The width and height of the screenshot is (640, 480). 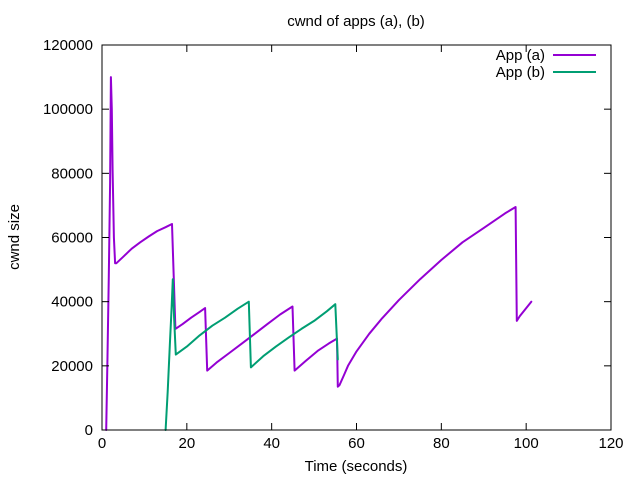 What do you see at coordinates (610, 443) in the screenshot?
I see `x-tick-label: 120` at bounding box center [610, 443].